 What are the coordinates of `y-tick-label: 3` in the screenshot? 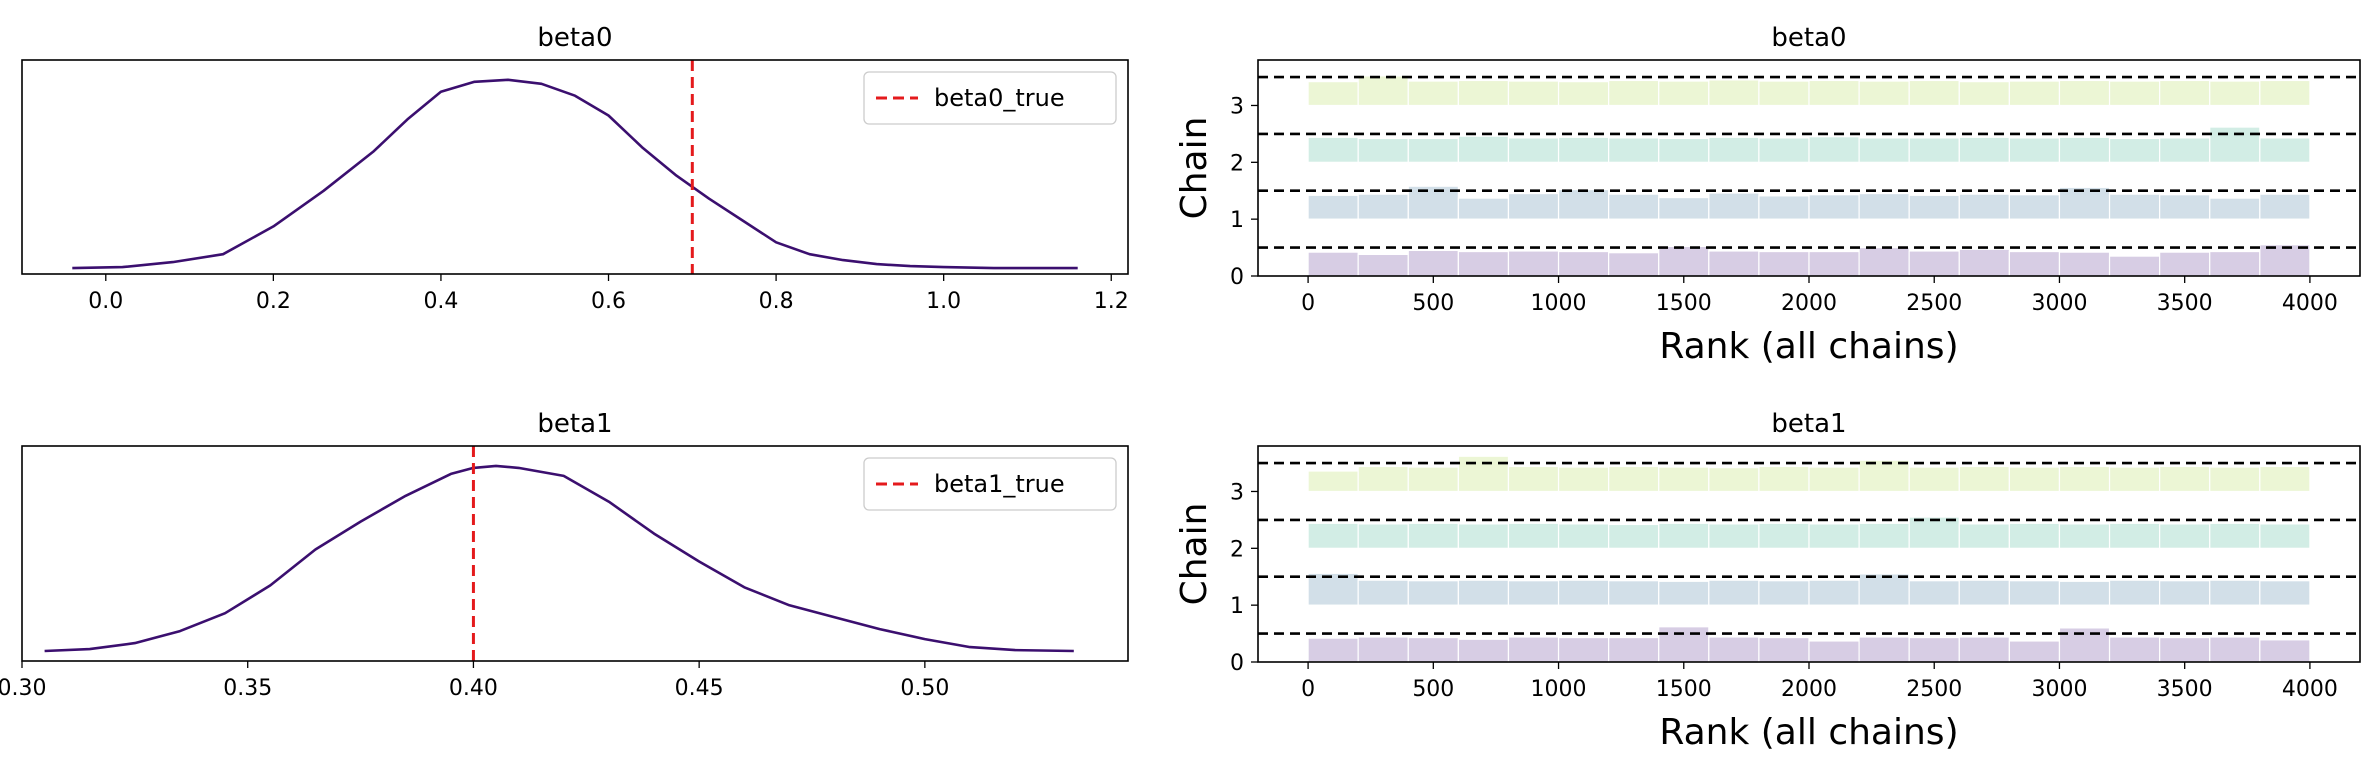 It's located at (1237, 106).